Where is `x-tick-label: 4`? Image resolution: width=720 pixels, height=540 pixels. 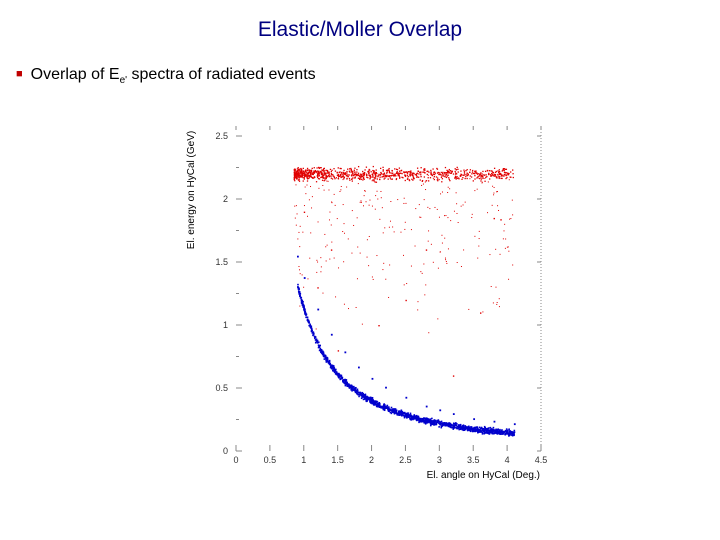
x-tick-label: 4 is located at coordinates (507, 460).